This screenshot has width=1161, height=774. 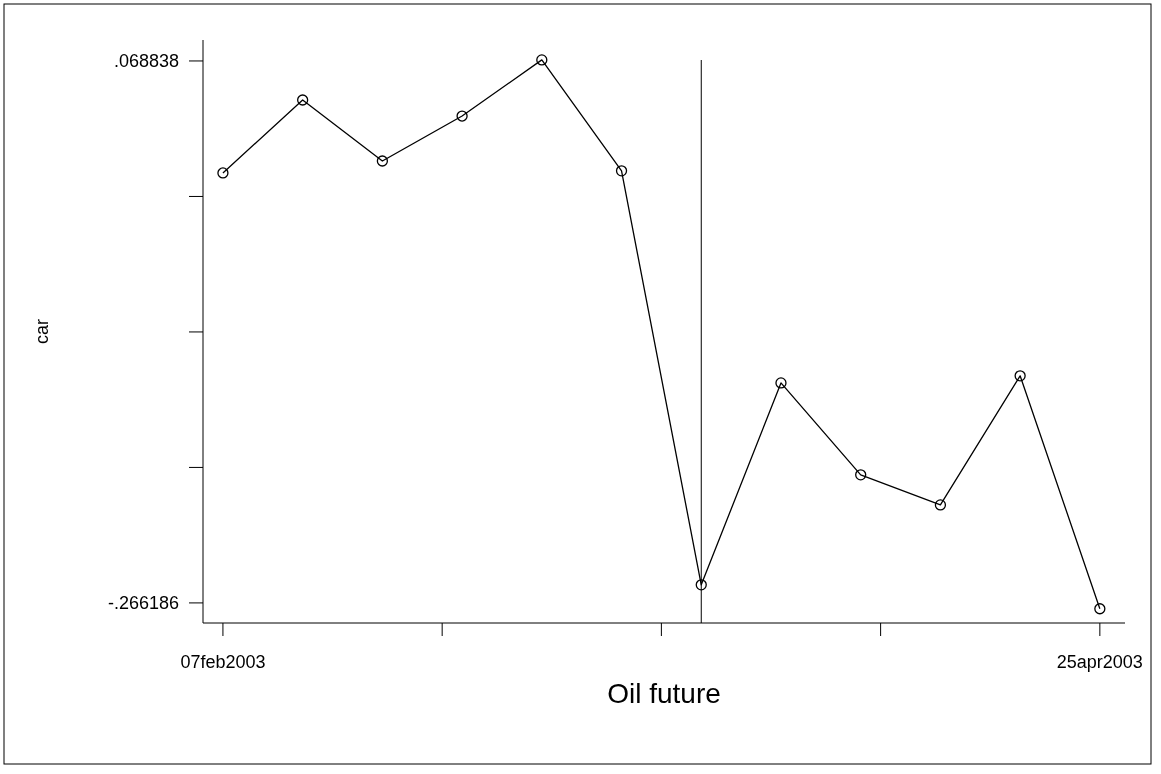 I want to click on y-tick-label: .068838, so click(x=146, y=61).